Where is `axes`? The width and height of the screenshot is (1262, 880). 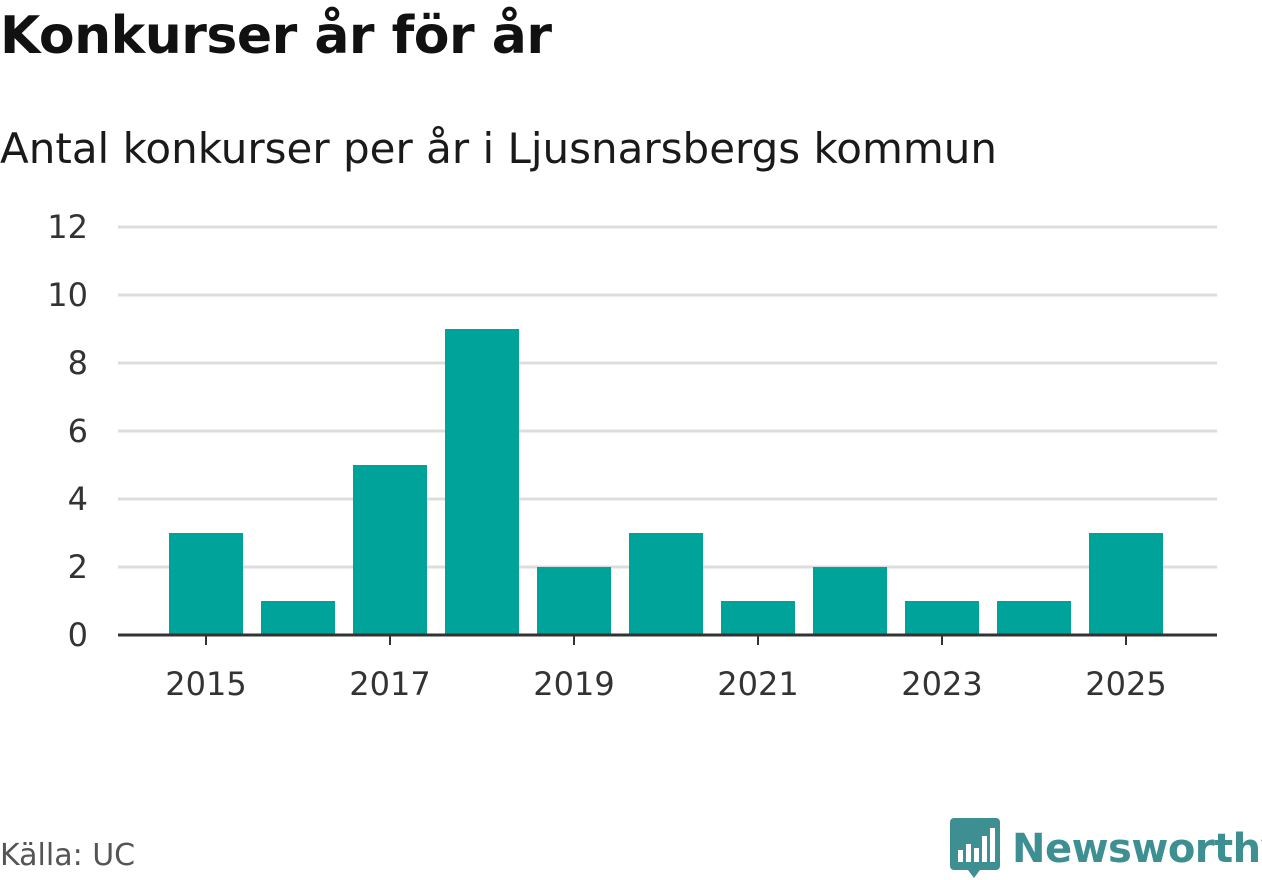
axes is located at coordinates (667, 639).